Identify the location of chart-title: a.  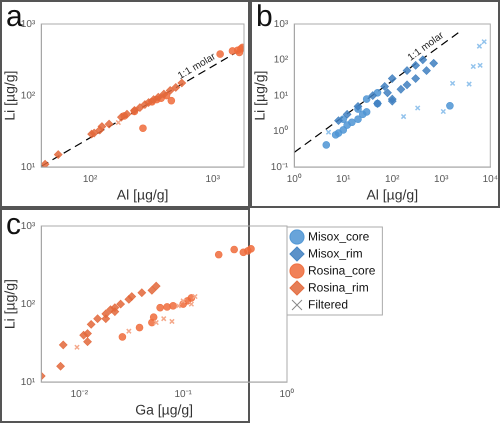
(14, 17).